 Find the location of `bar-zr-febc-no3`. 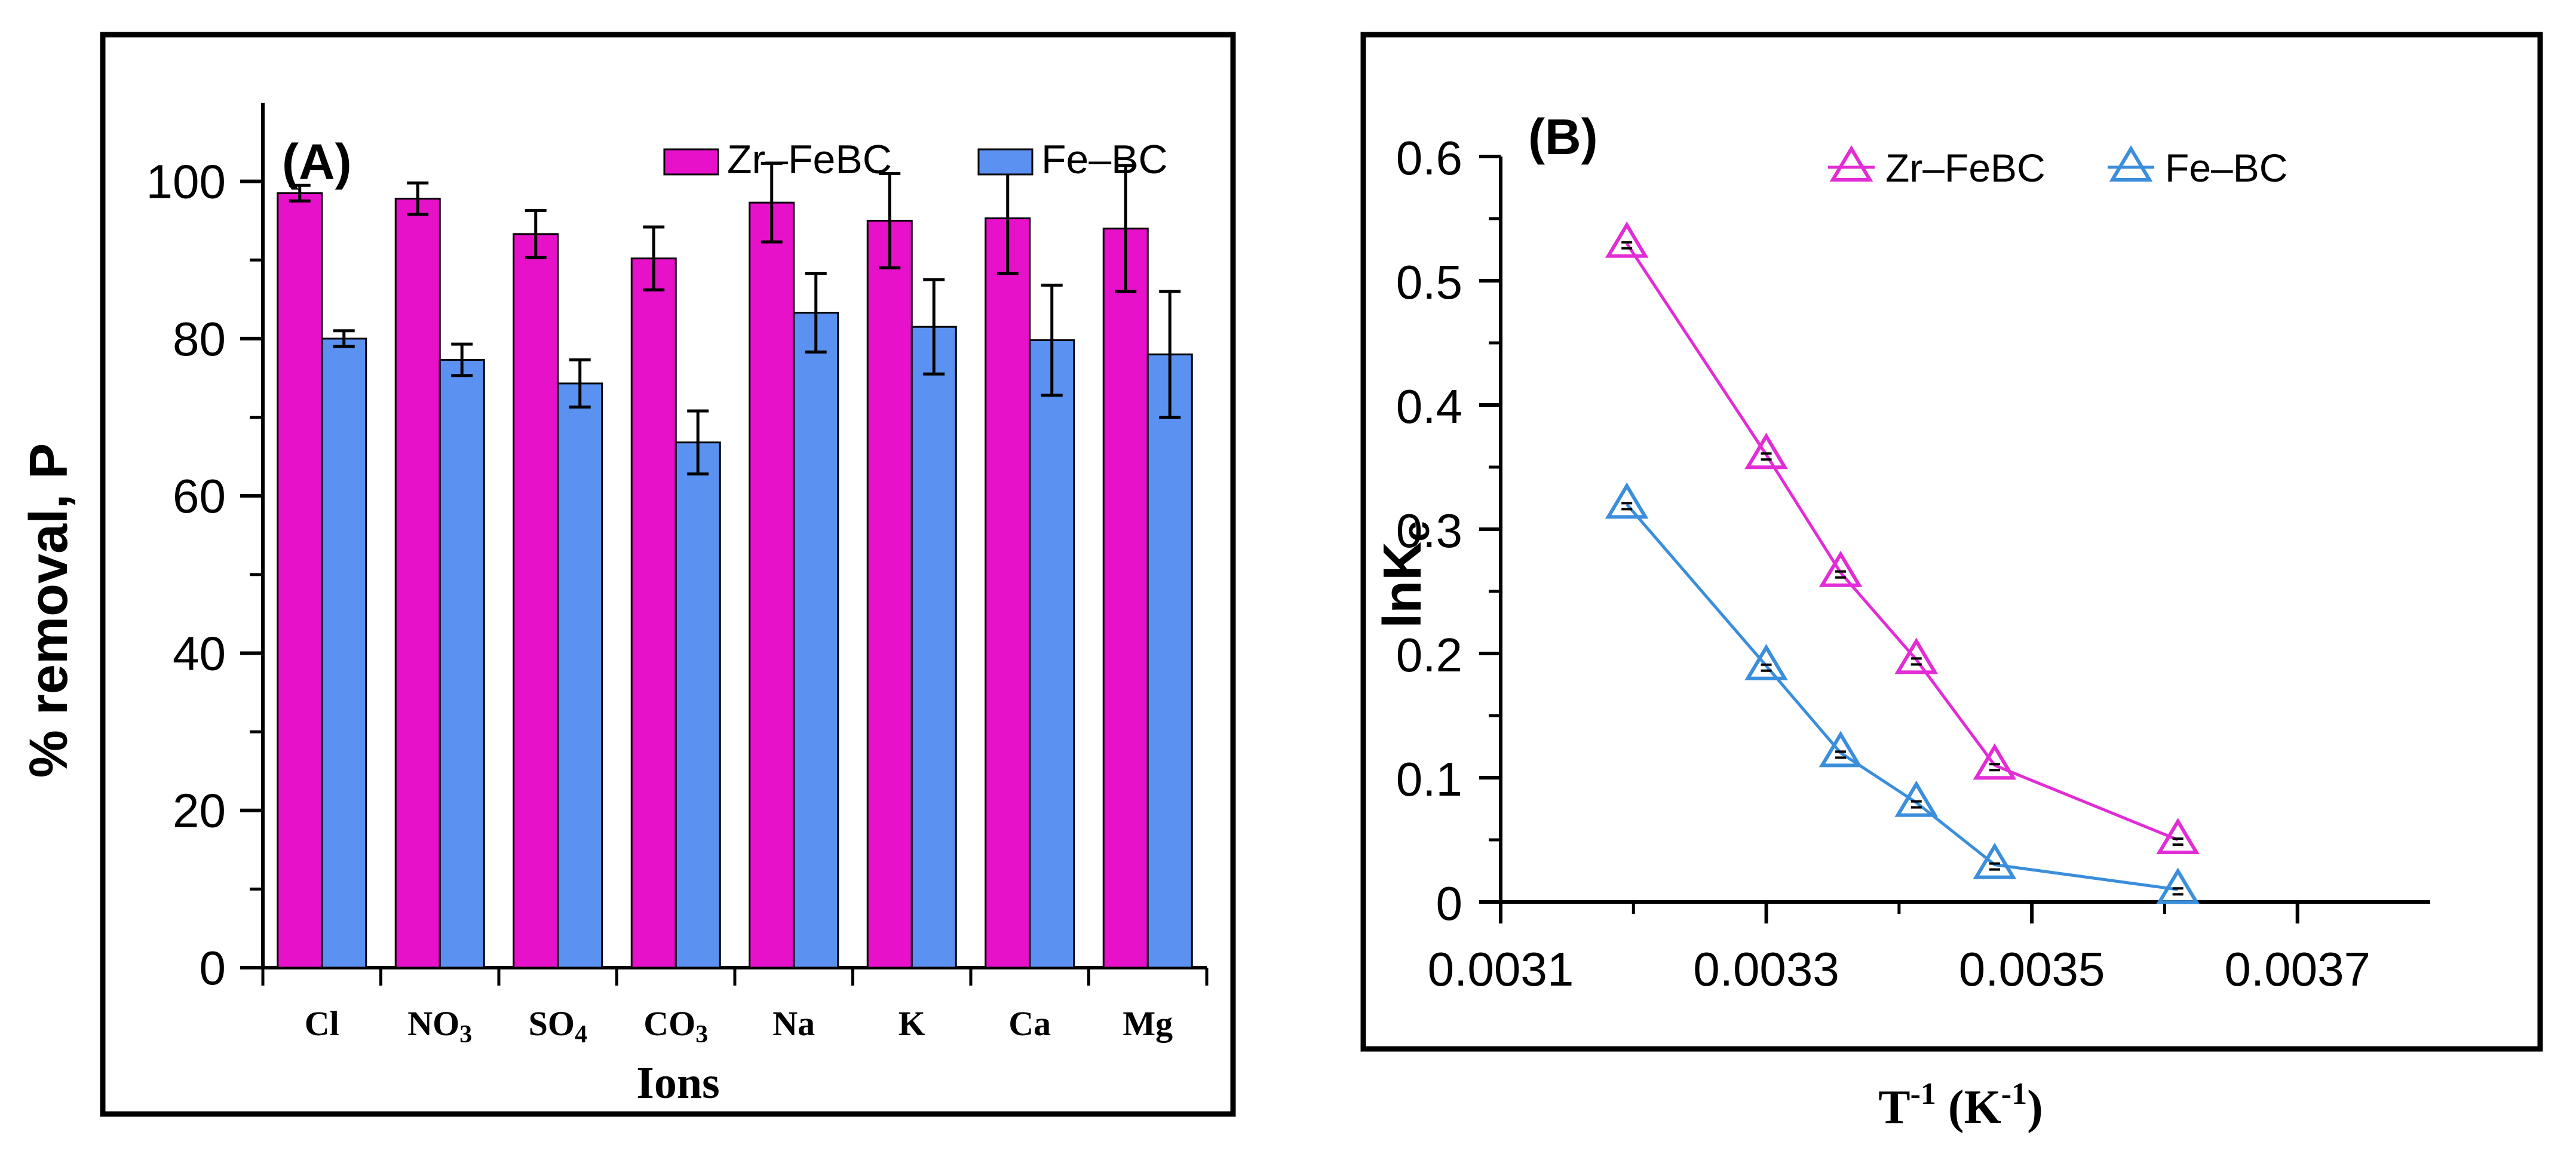

bar-zr-febc-no3 is located at coordinates (418, 583).